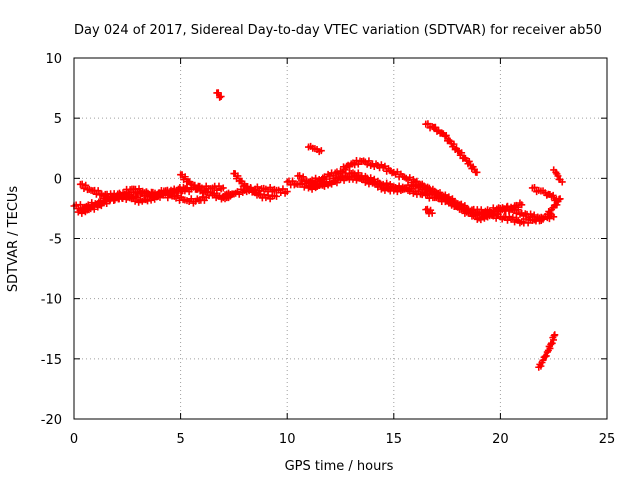 The width and height of the screenshot is (640, 480). I want to click on x-tick-label: 20, so click(500, 439).